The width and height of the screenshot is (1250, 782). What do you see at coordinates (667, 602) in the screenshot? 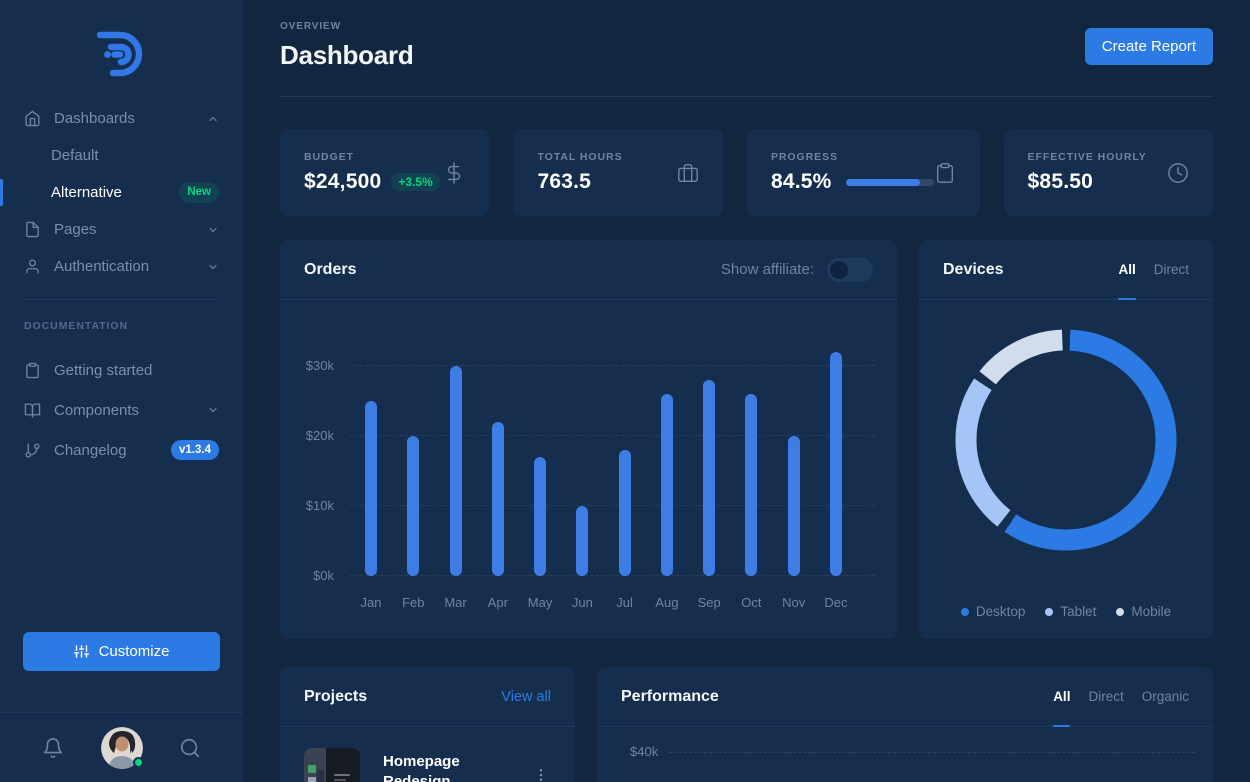
I see `xtick-label: Aug` at bounding box center [667, 602].